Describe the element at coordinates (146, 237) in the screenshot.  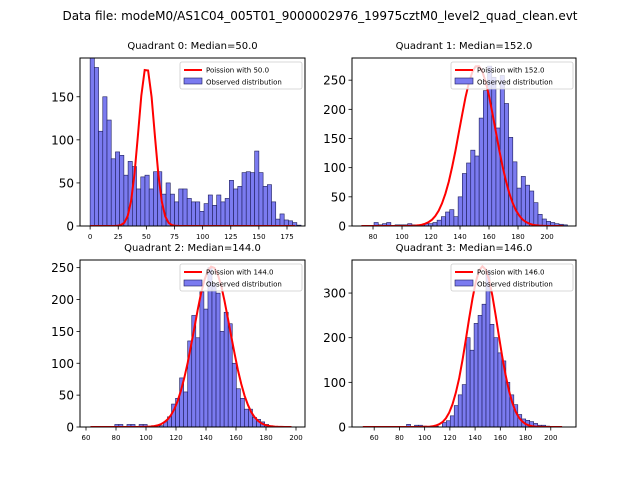
I see `x-tick-label: 50` at that location.